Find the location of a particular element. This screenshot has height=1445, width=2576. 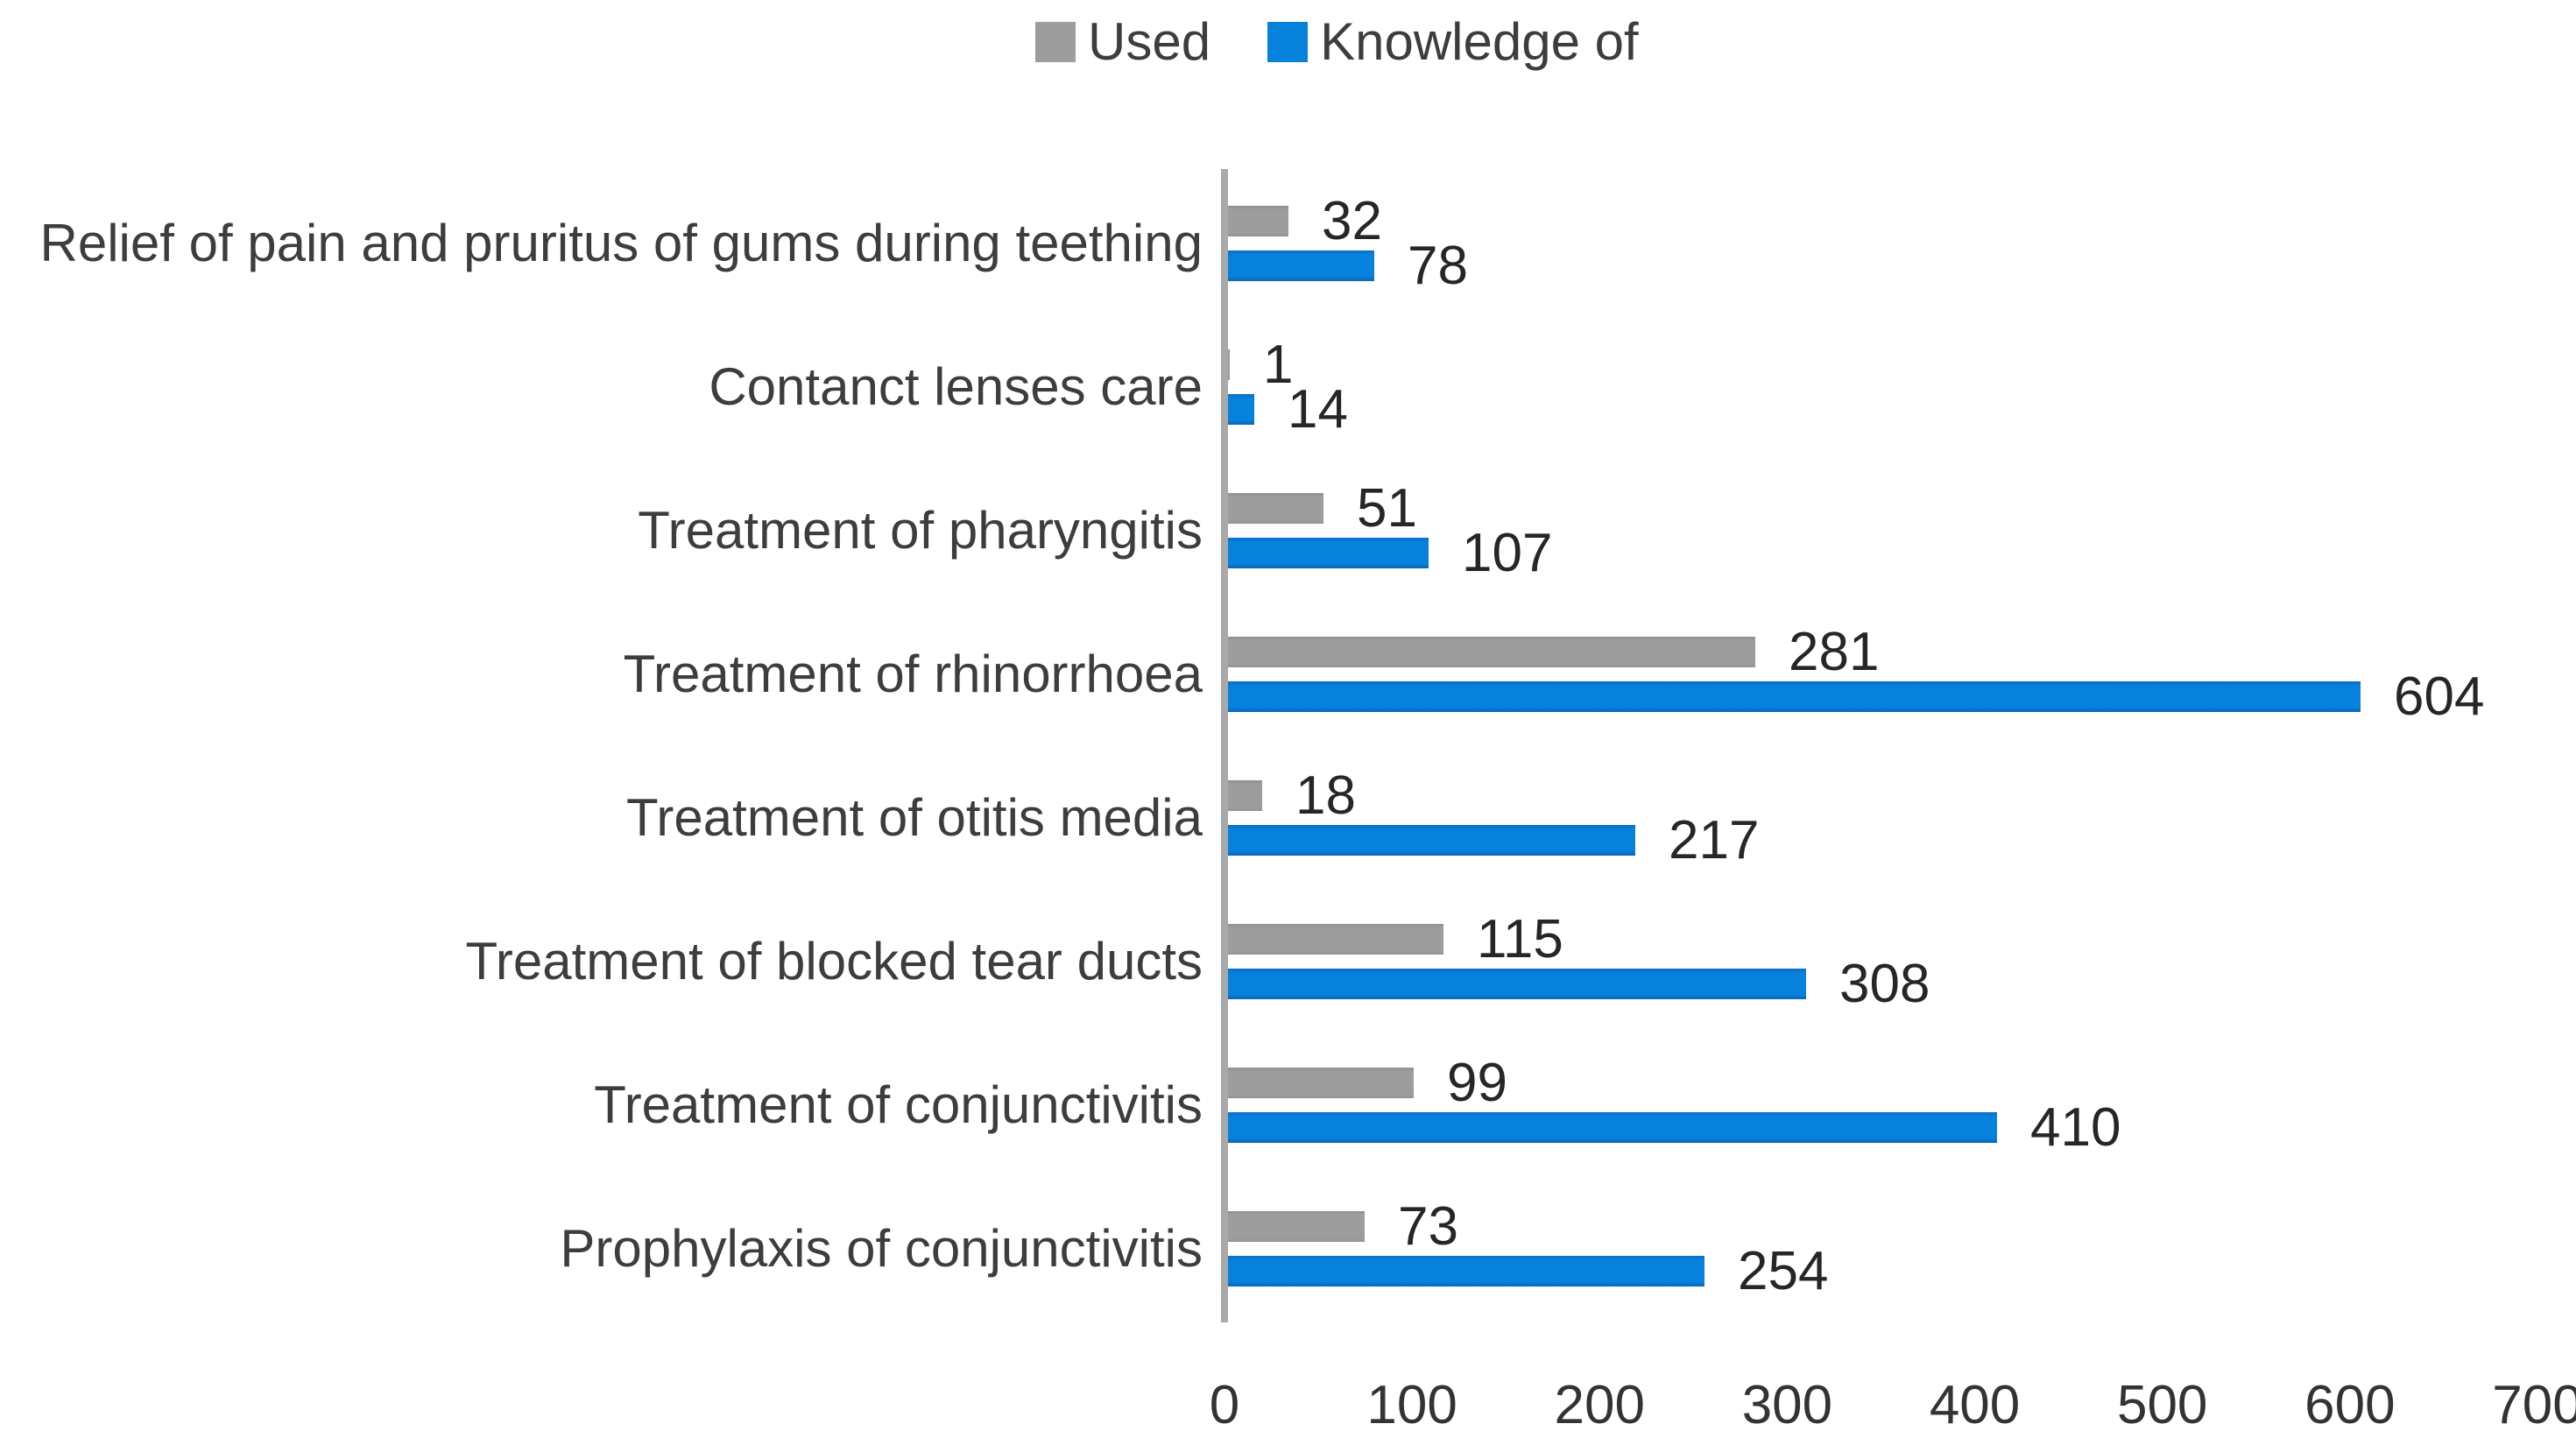

legend-item-used: Used is located at coordinates (1122, 42).